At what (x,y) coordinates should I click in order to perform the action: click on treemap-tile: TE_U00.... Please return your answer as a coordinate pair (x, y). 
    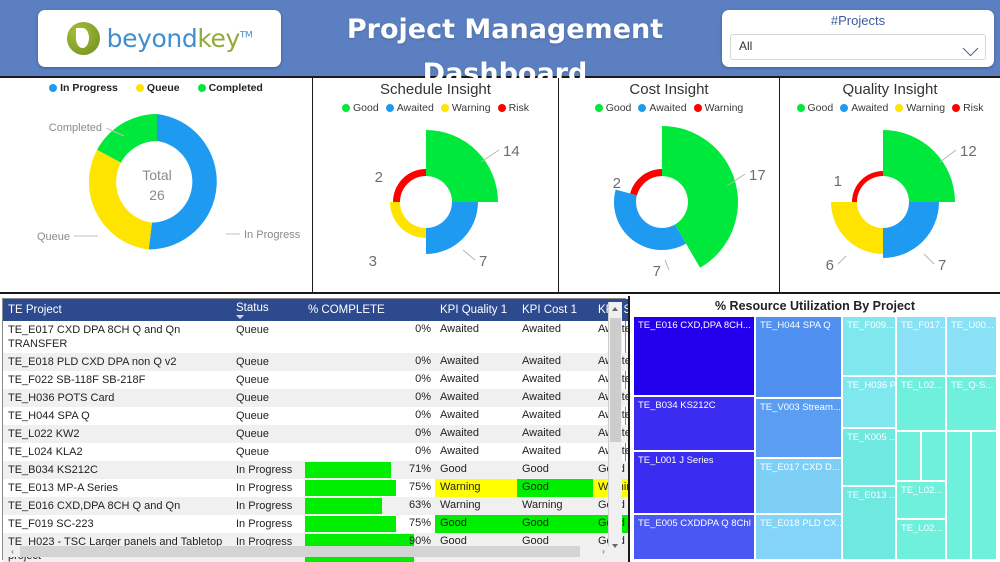
    Looking at the image, I should click on (971, 346).